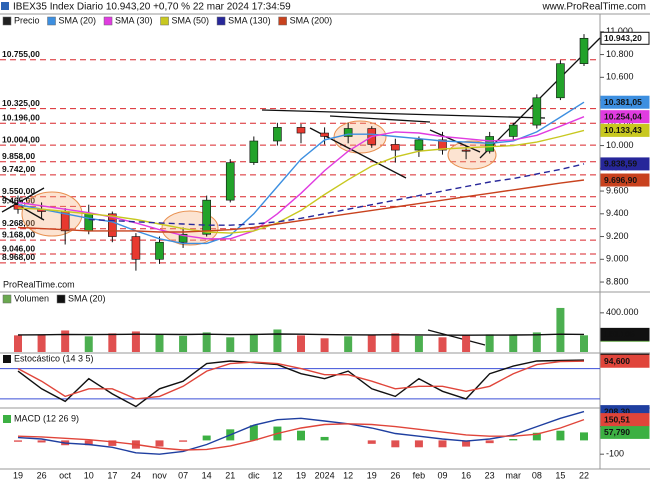 This screenshot has width=650, height=483. What do you see at coordinates (623, 38) in the screenshot?
I see `value-box-label: 10.943,20` at bounding box center [623, 38].